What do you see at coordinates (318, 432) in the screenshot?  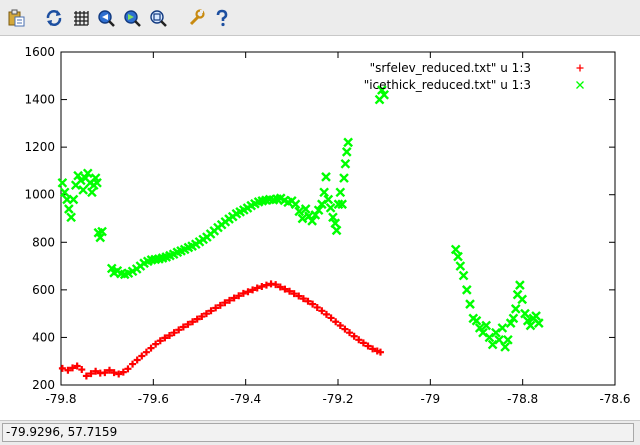 I see `cursor-coordinates: -79.9296, 57.7159` at bounding box center [318, 432].